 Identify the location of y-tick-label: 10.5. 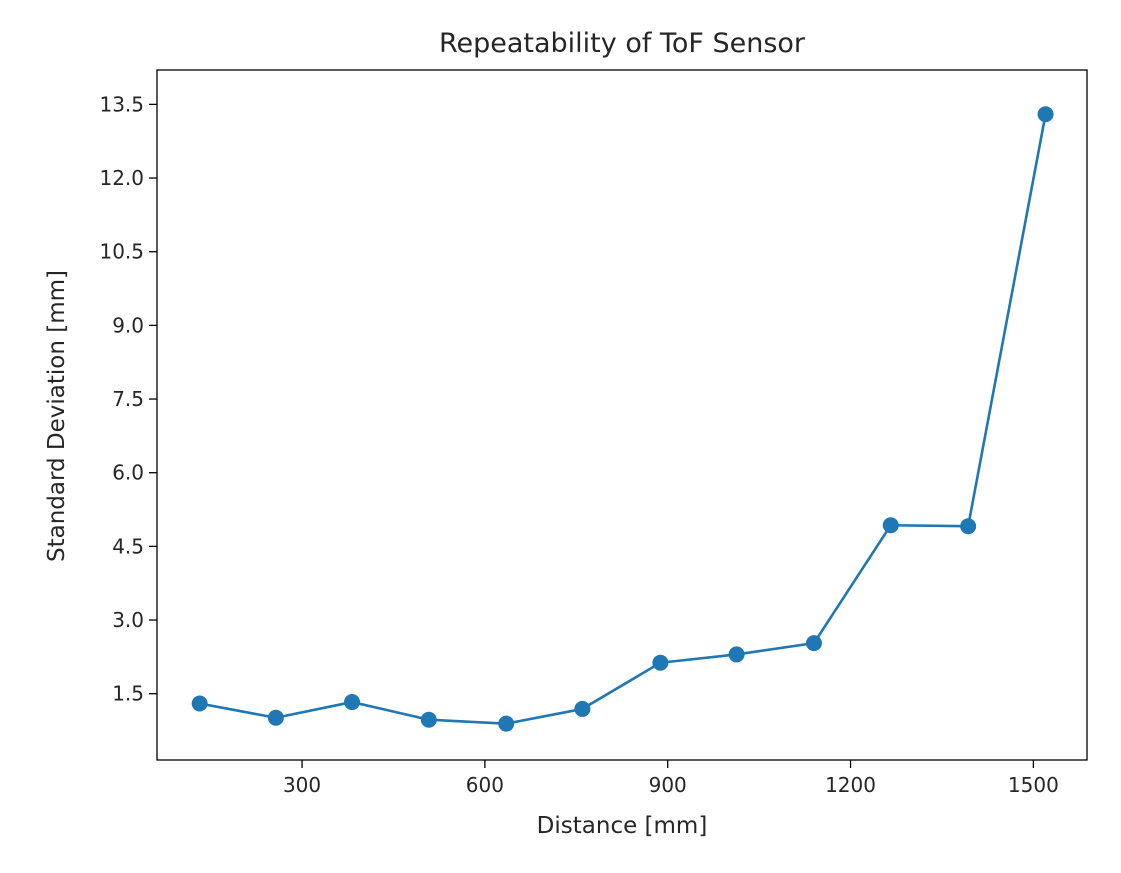
(121, 252).